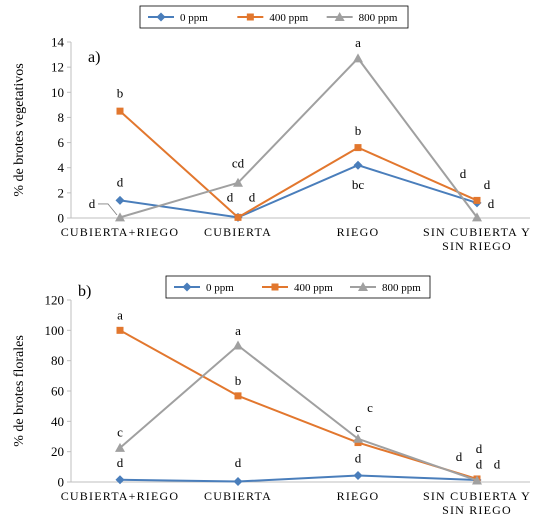  I want to click on annotation-leader, so click(108, 209).